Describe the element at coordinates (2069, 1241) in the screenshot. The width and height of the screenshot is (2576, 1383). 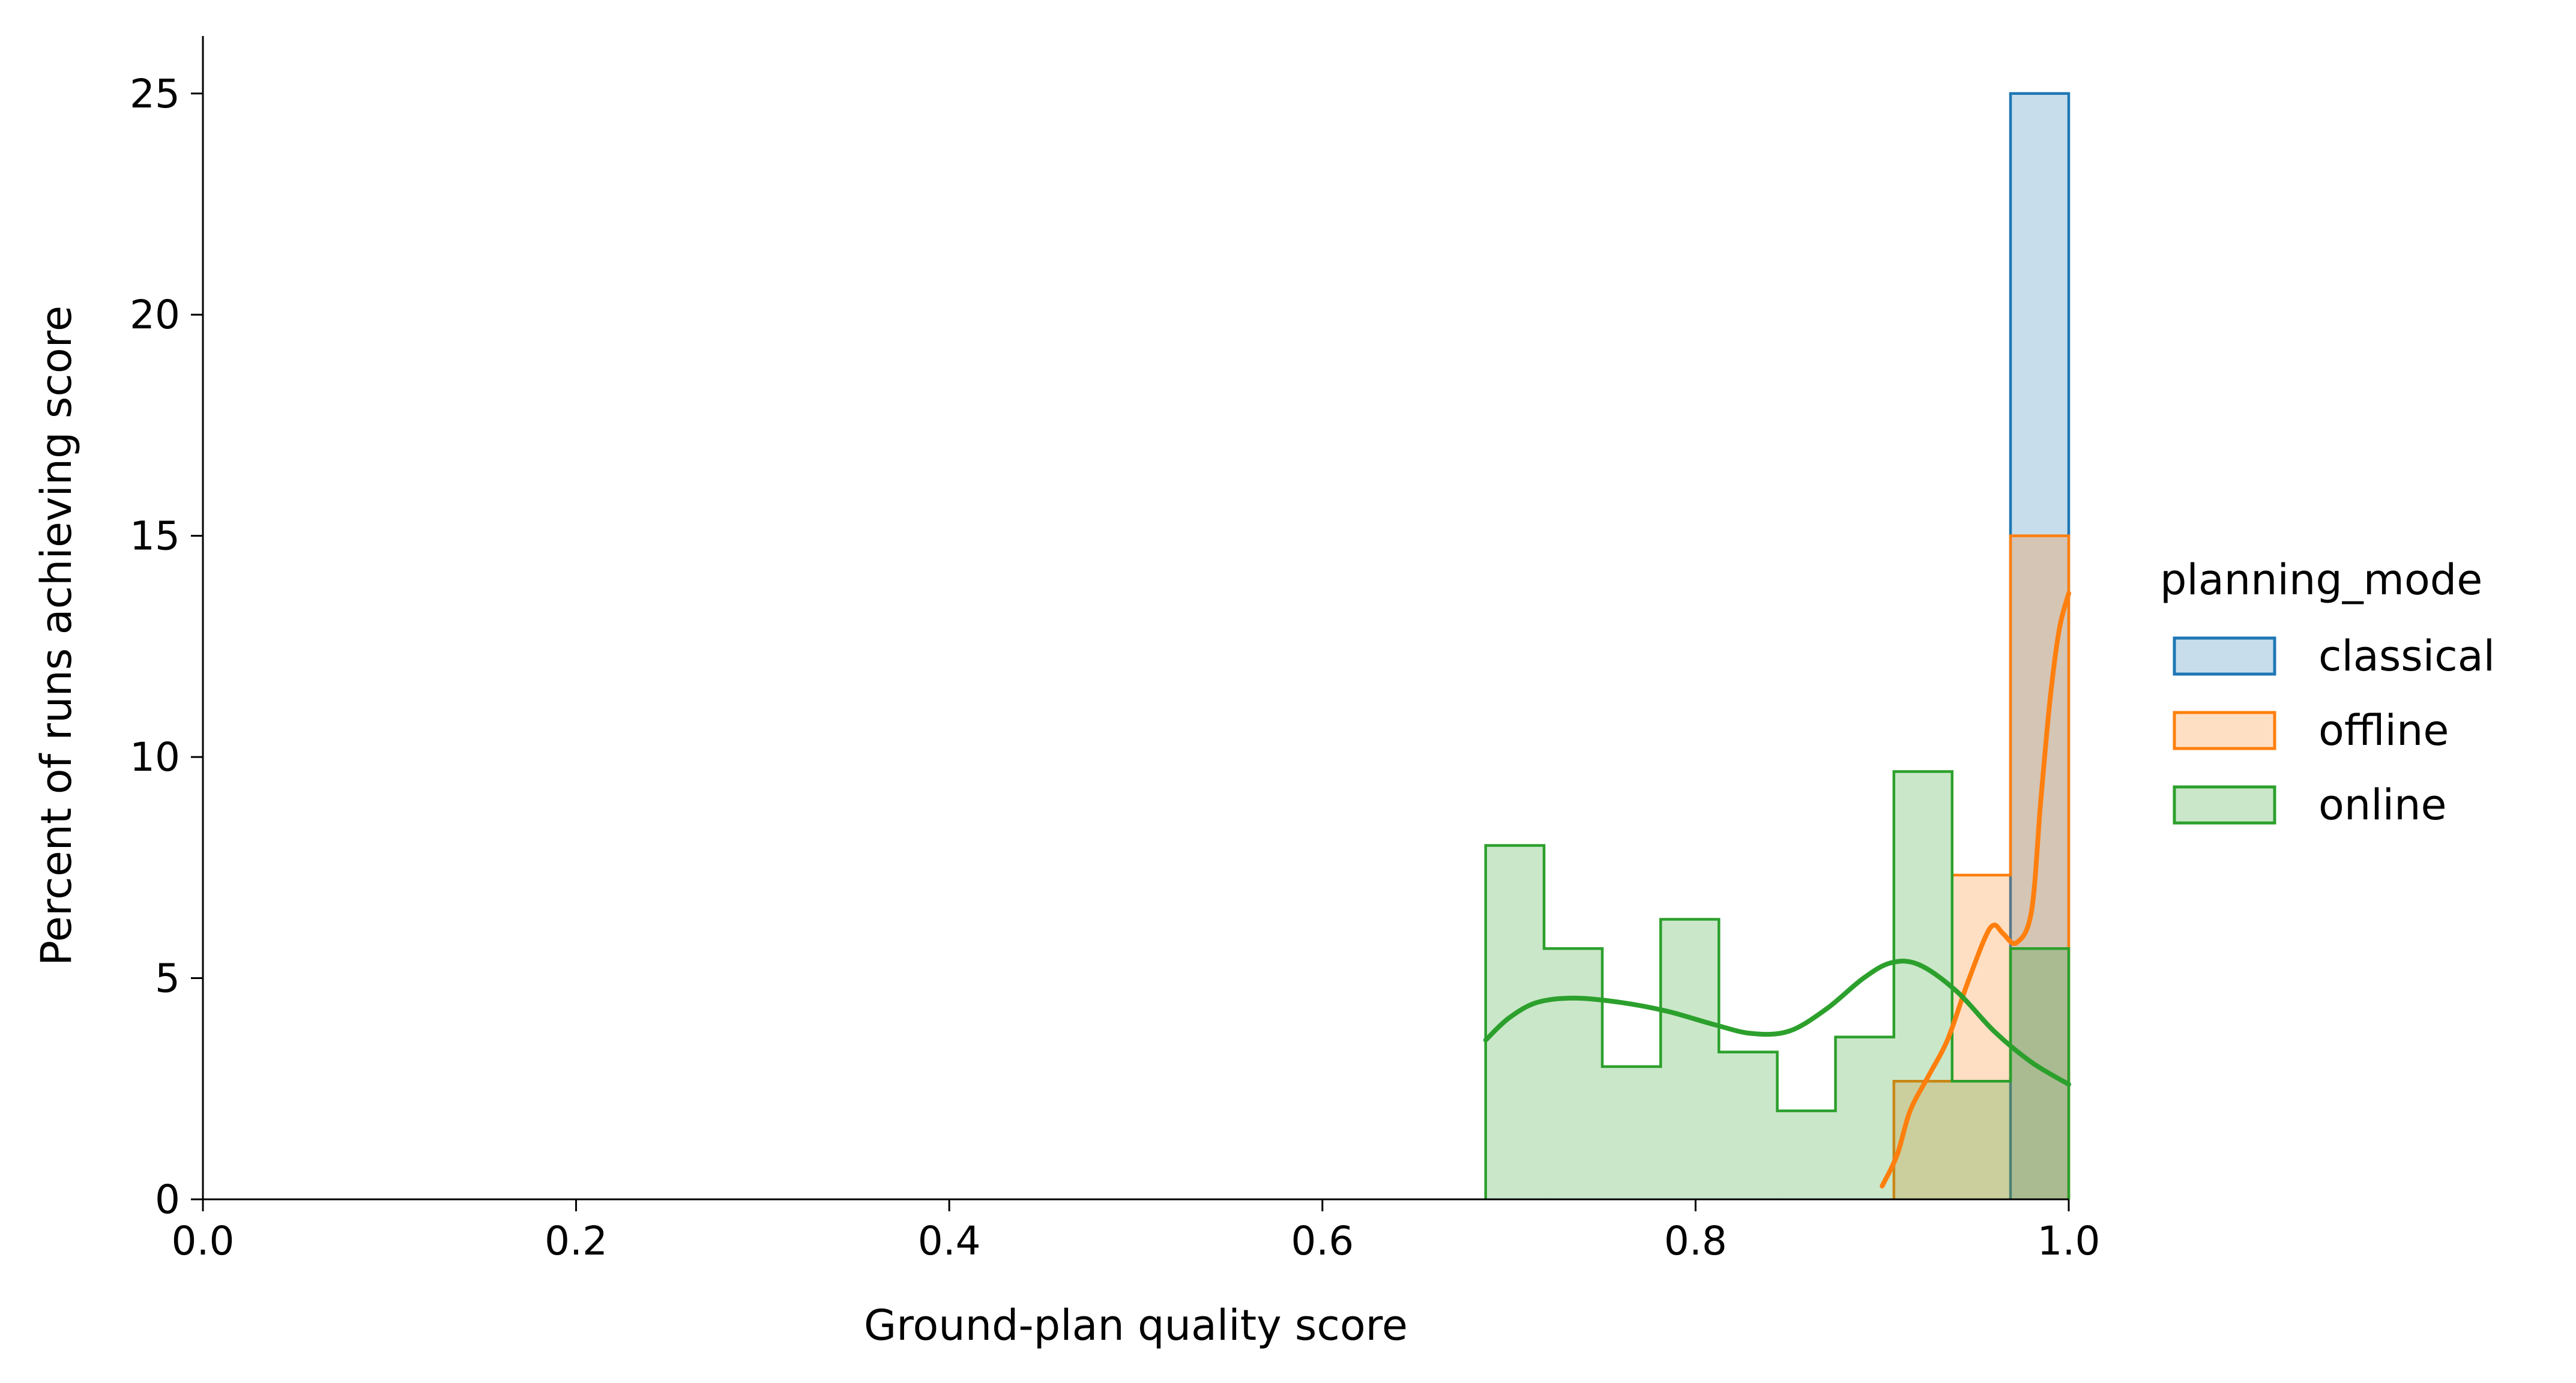
I see `x-tick-label: 1.0` at that location.